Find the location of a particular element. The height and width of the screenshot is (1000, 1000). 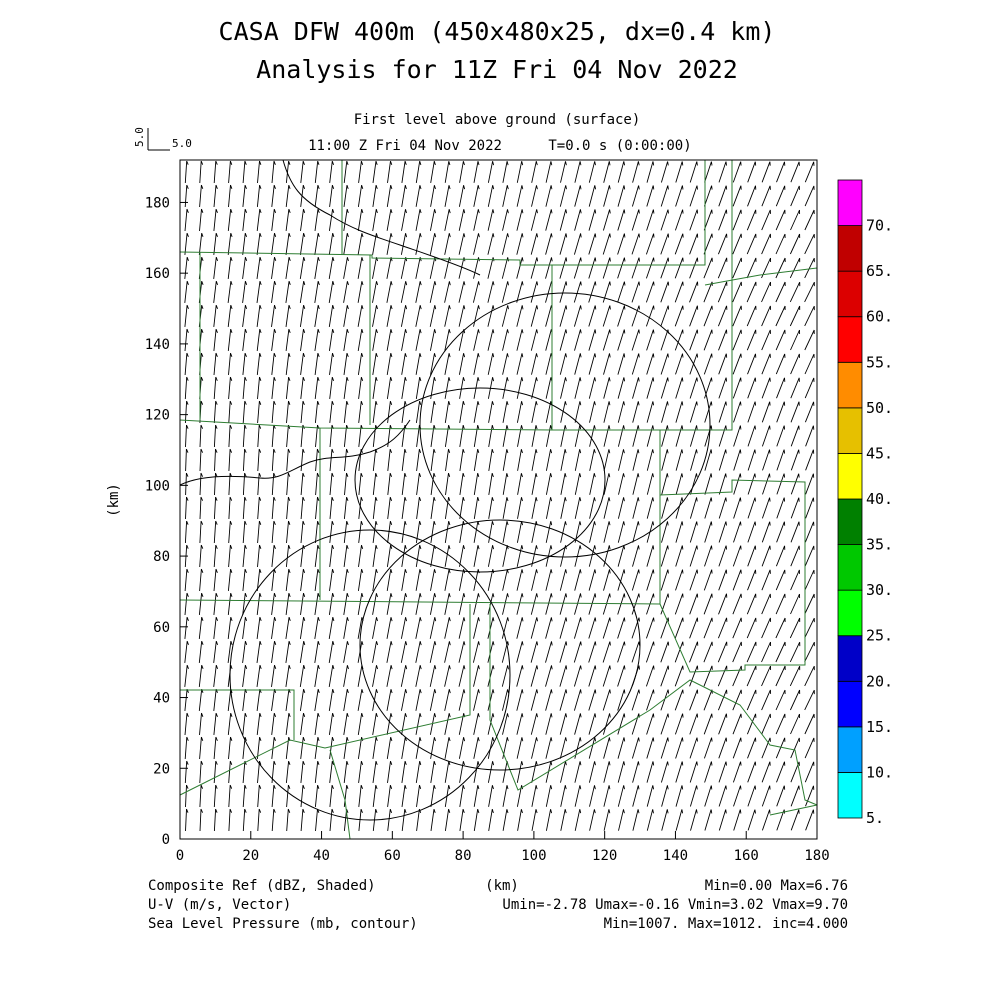

x-tick-label: 160 is located at coordinates (746, 856).